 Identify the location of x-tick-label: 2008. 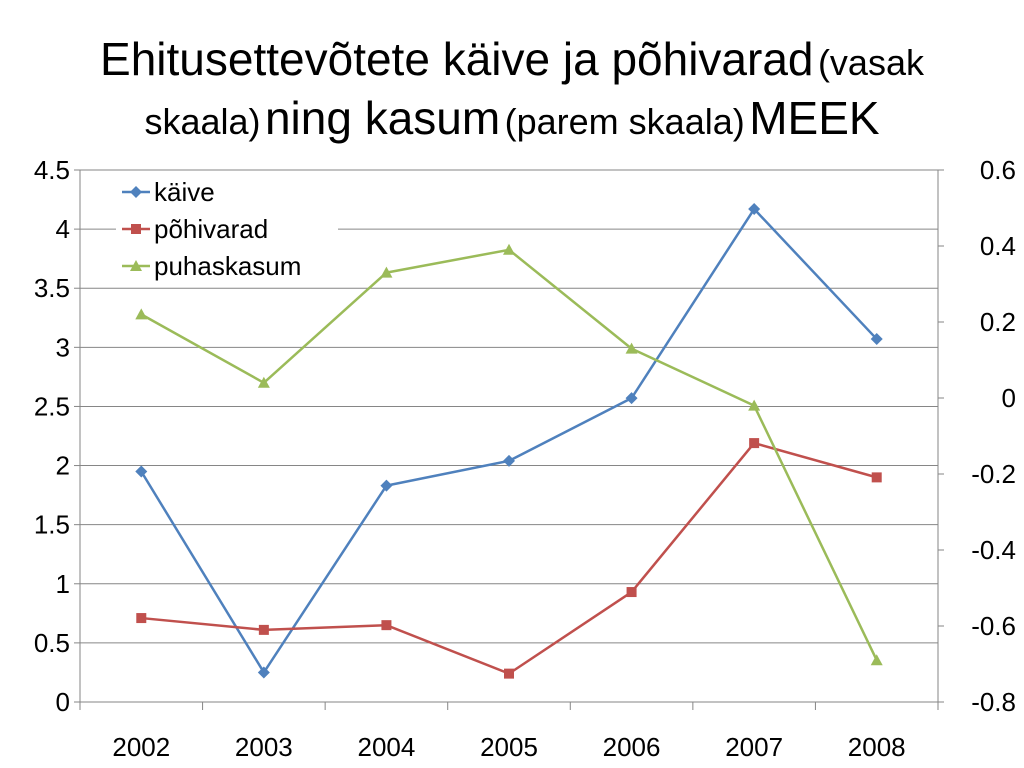
(877, 747).